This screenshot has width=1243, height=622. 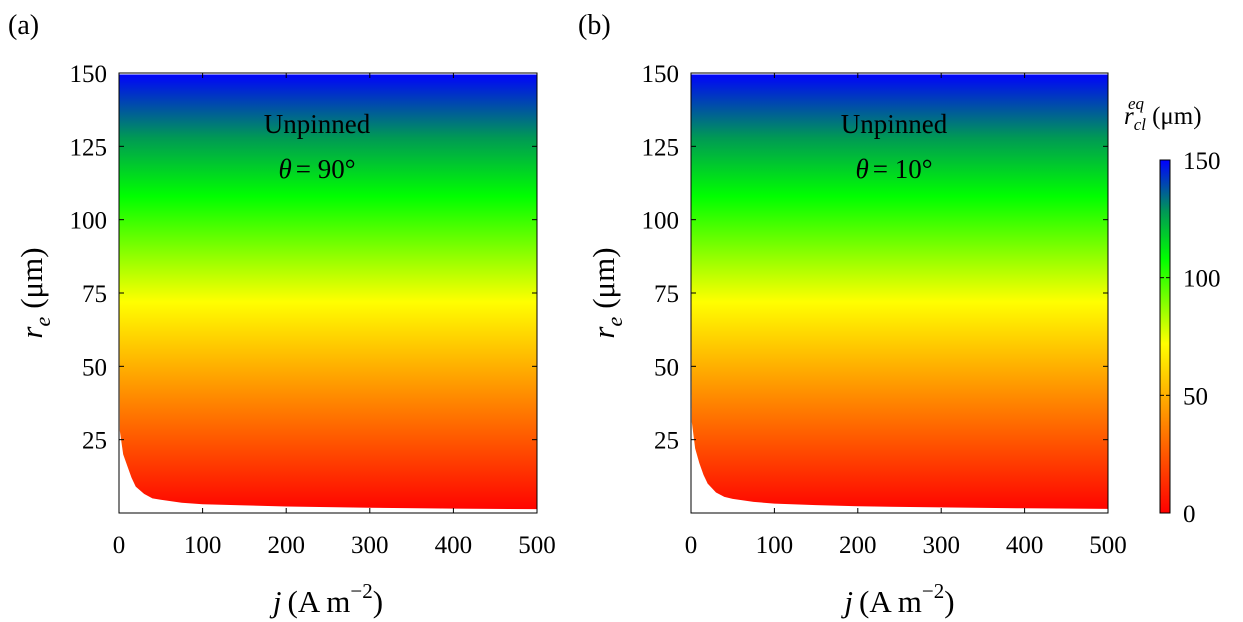 What do you see at coordinates (1177, 116) in the screenshot?
I see `colorbar-title-unit: (μm)` at bounding box center [1177, 116].